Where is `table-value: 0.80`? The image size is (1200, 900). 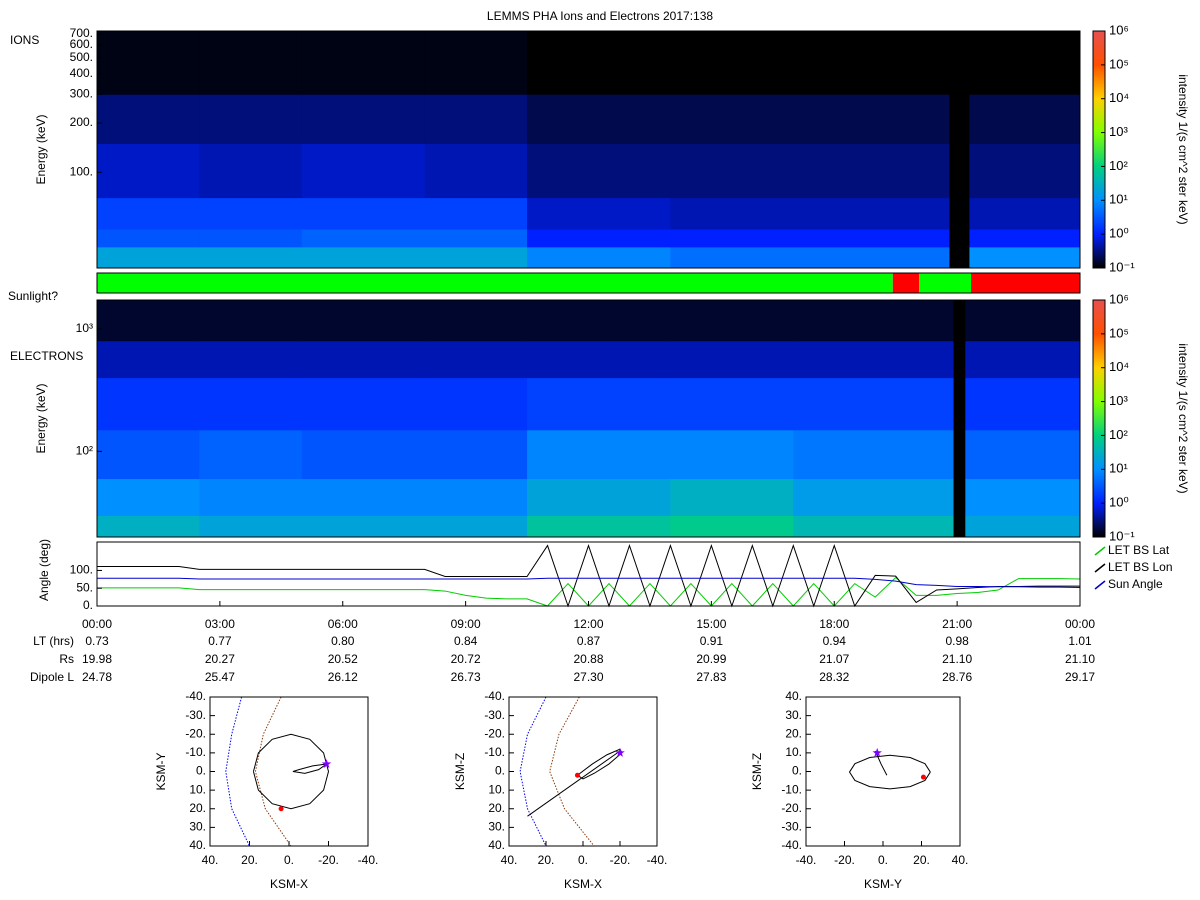 table-value: 0.80 is located at coordinates (343, 641).